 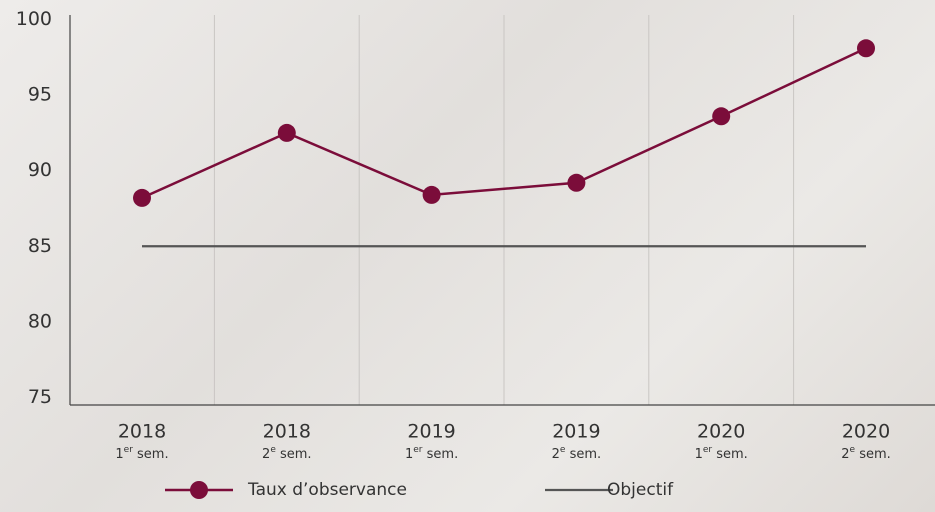 I want to click on legend-marker, so click(x=199, y=490).